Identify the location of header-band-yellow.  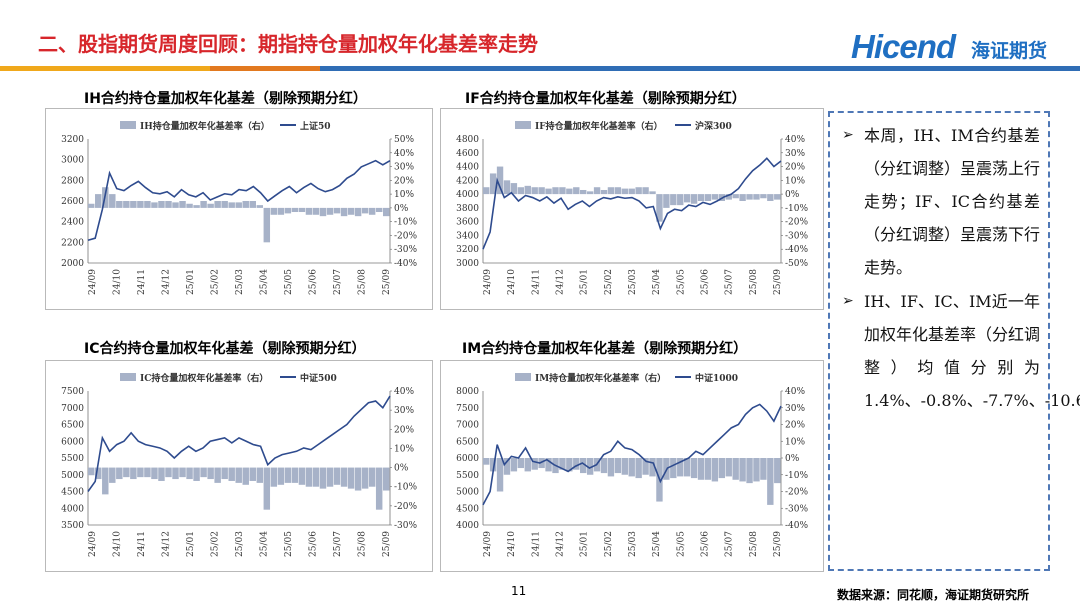
(105, 68).